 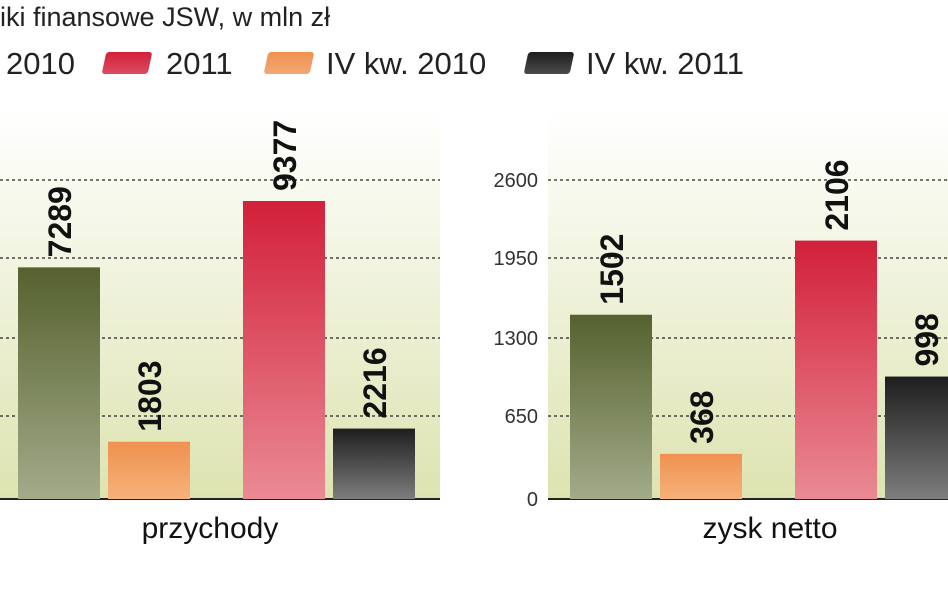 I want to click on legend-label-2010: 2010, so click(x=40, y=63).